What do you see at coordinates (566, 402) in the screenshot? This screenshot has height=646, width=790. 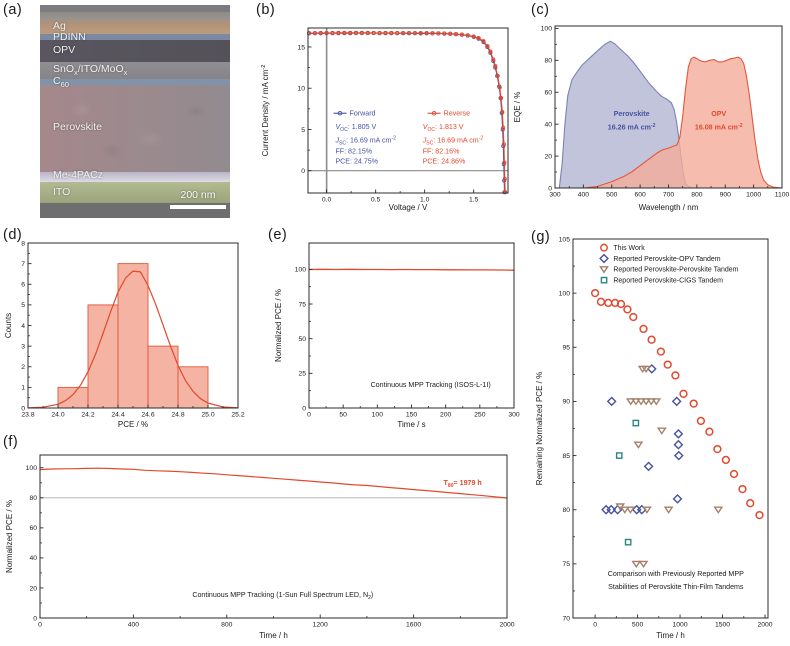 I see `y-tick-label: 90` at bounding box center [566, 402].